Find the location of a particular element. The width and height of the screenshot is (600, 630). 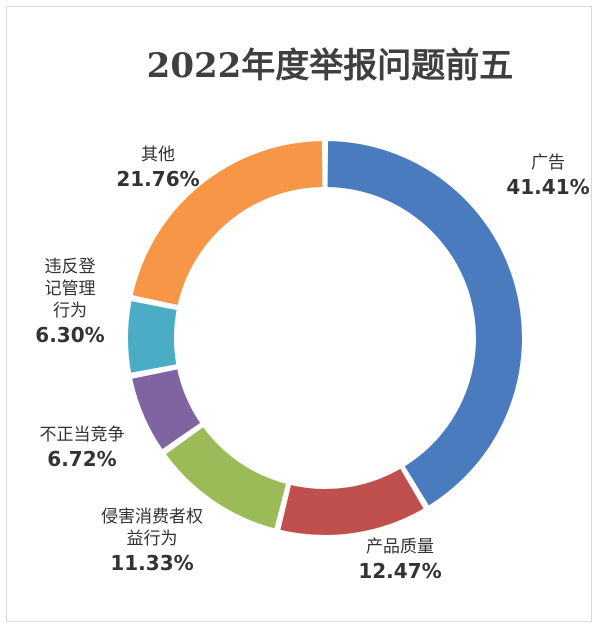

slice-name: 记管理 is located at coordinates (70, 289).